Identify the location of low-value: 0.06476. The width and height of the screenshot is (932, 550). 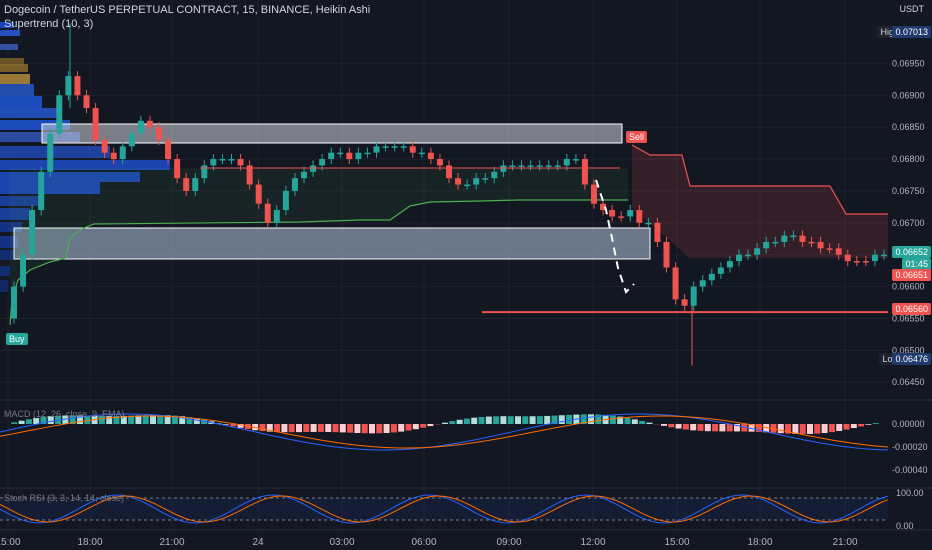
(911, 359).